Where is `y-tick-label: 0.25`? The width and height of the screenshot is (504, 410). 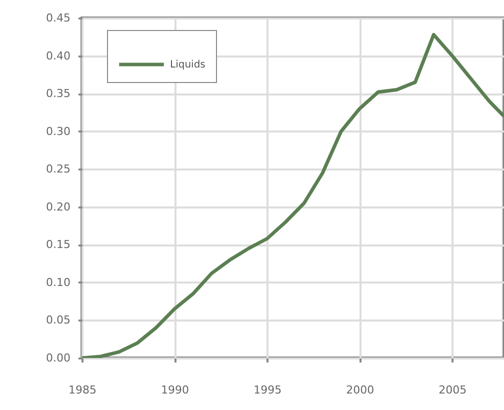 y-tick-label: 0.25 is located at coordinates (58, 169).